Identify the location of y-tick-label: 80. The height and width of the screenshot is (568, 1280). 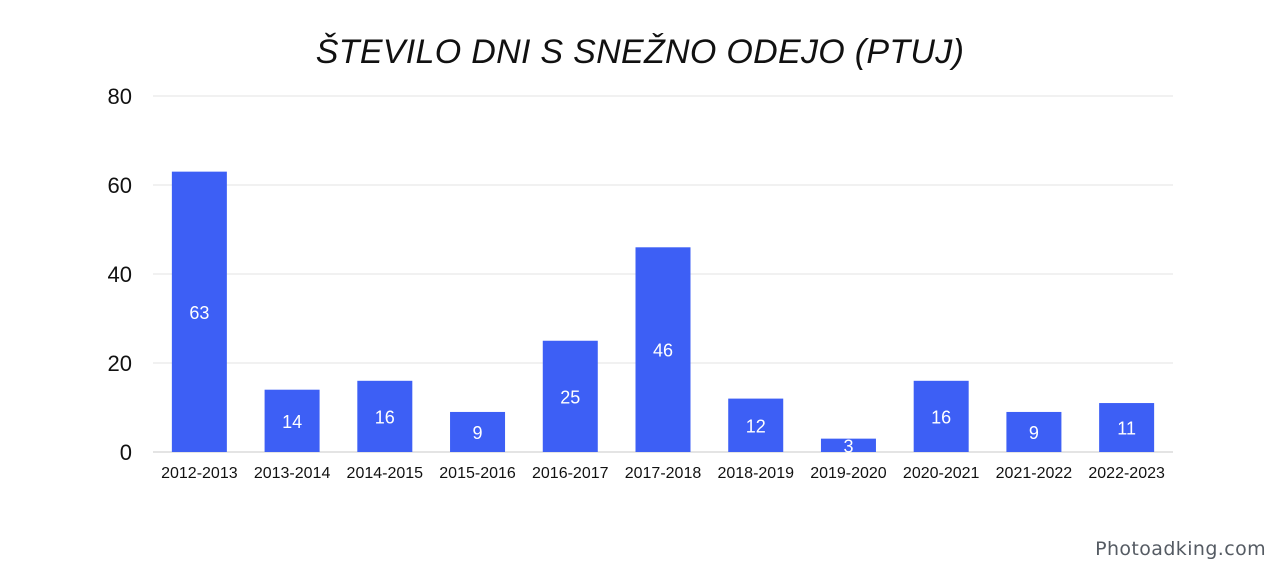
(120, 96).